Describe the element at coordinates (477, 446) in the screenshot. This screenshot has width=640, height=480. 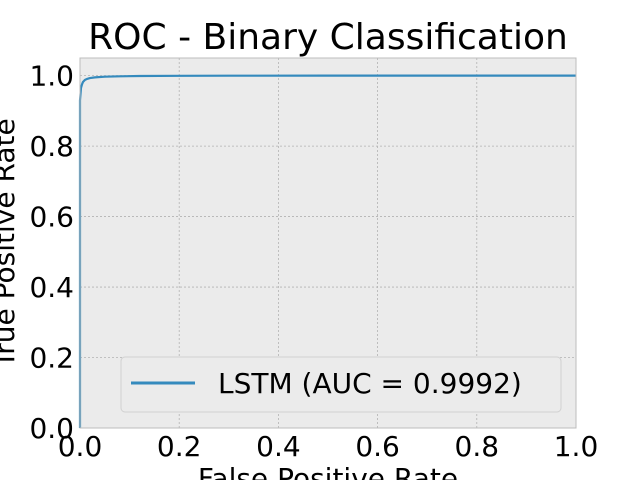
I see `x-tick-label: 0.8` at that location.